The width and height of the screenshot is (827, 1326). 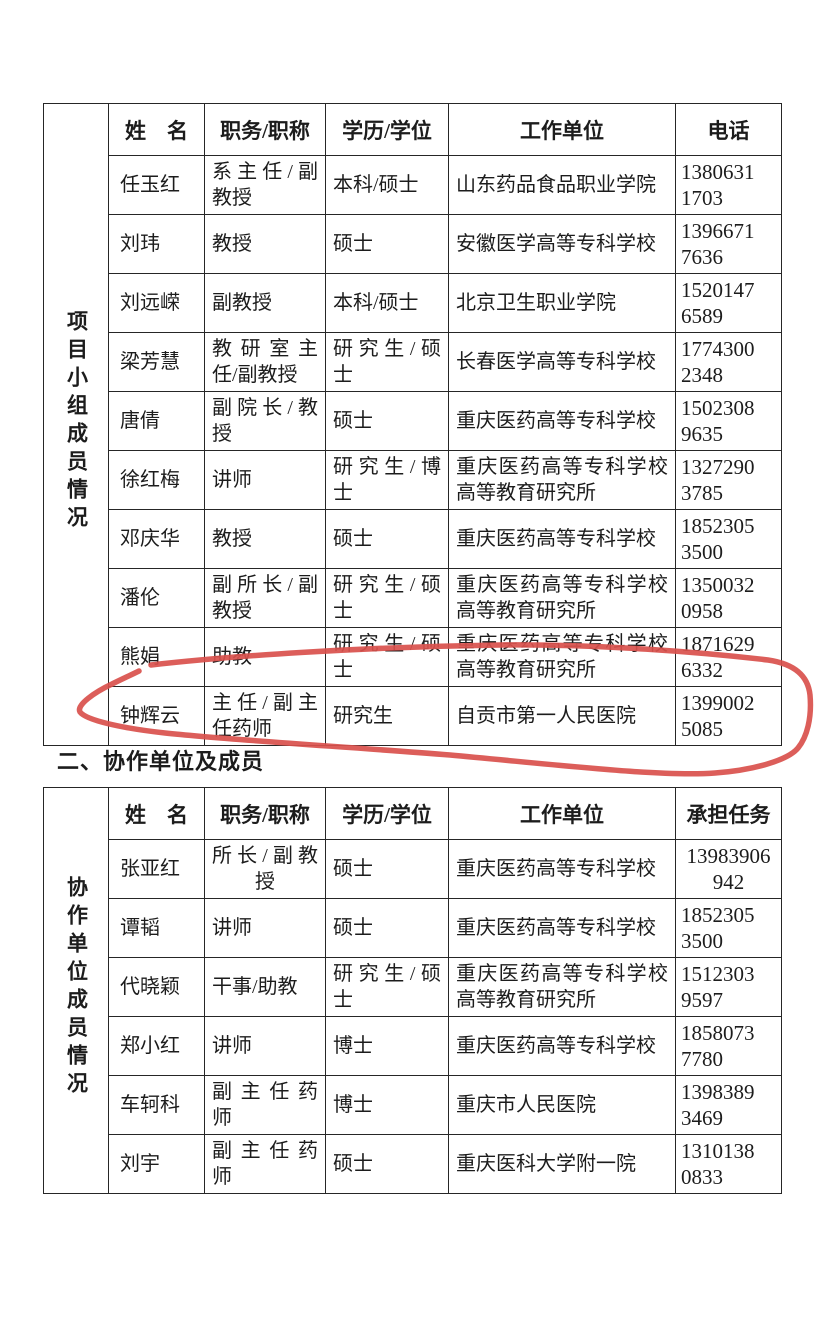 I want to click on collaborating-member-cell-org: 重庆医药高等专科学校, so click(x=562, y=869).